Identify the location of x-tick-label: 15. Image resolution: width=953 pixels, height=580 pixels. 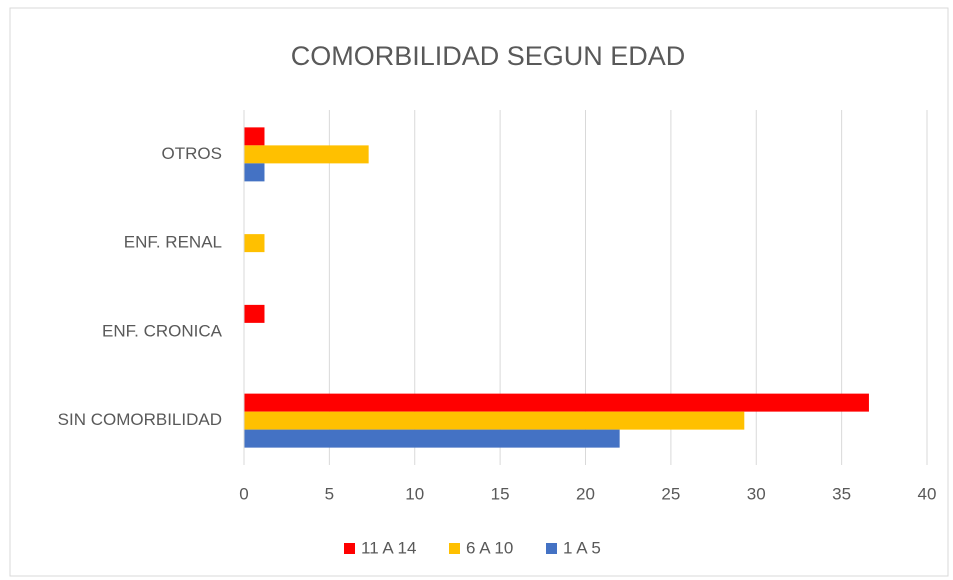
(500, 493).